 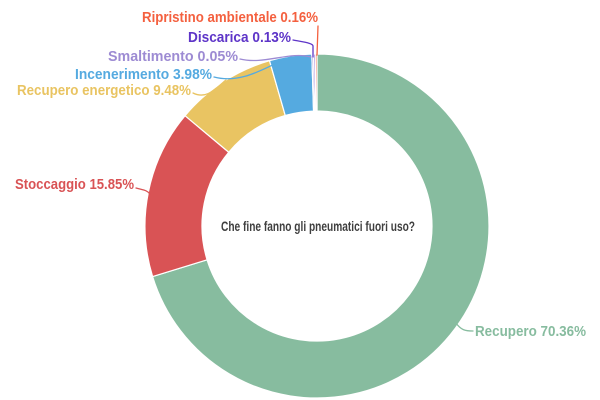 What do you see at coordinates (209, 87) in the screenshot?
I see `leader-line-recupero-energetico` at bounding box center [209, 87].